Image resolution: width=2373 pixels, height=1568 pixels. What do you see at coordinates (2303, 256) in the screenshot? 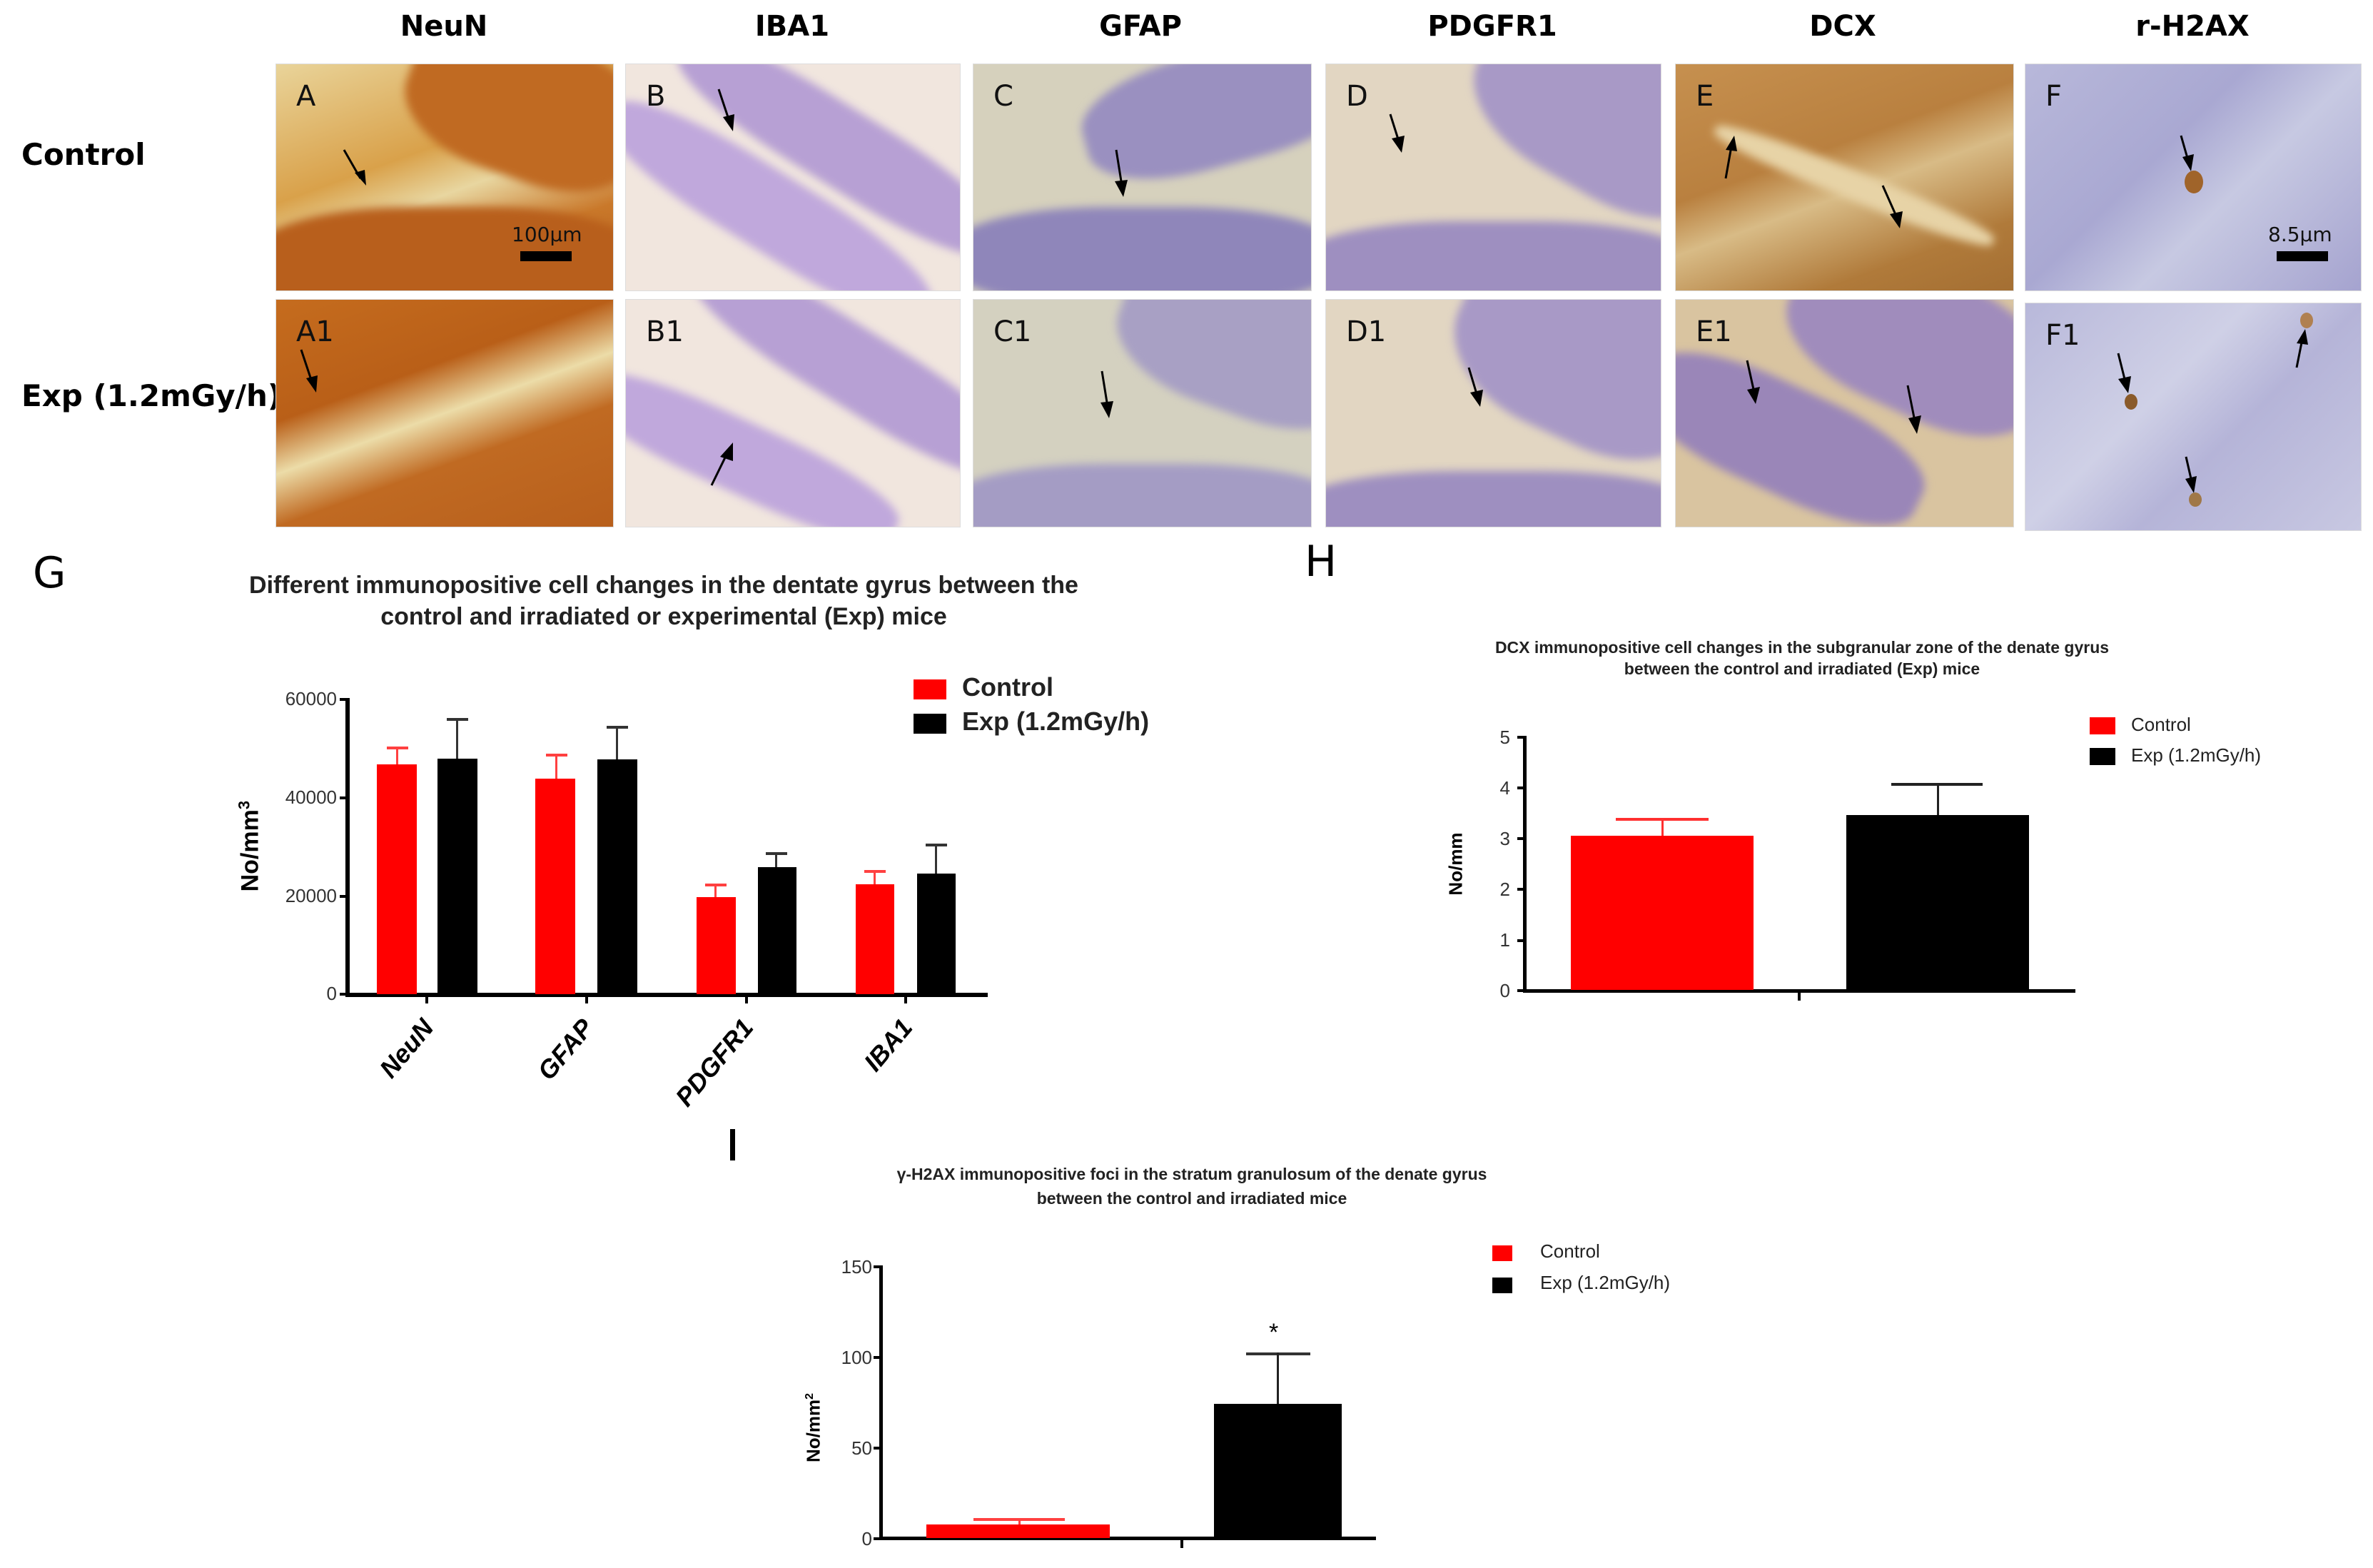
I see `scale-bar` at bounding box center [2303, 256].